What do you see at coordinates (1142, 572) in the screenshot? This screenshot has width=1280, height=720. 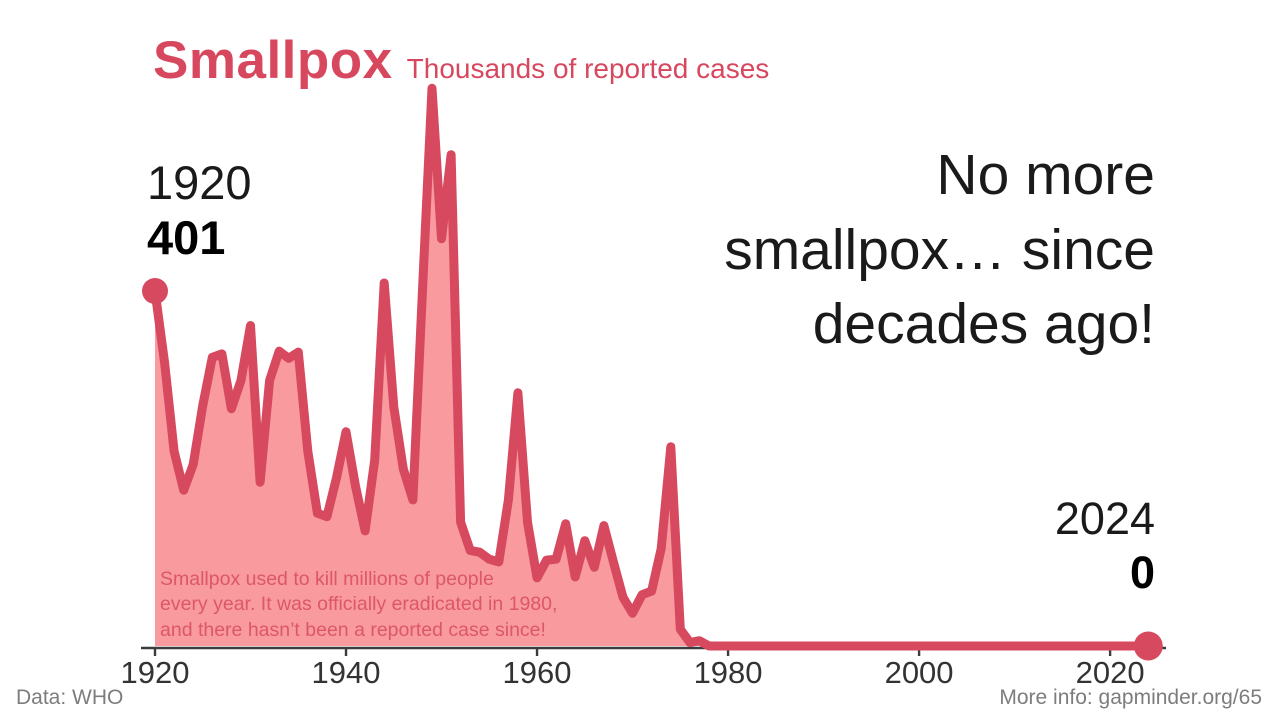 I see `end-value-label: 0` at bounding box center [1142, 572].